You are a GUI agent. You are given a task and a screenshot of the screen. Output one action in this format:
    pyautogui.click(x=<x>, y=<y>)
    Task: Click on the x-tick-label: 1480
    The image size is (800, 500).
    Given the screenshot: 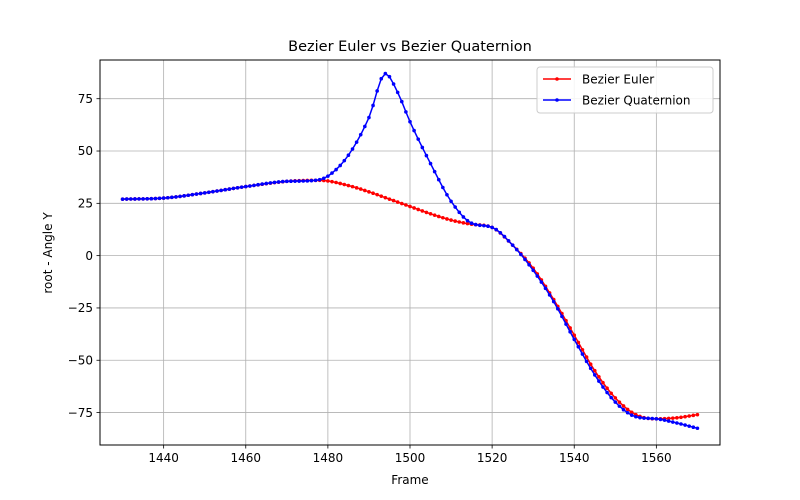 What is the action you would take?
    pyautogui.click(x=328, y=458)
    